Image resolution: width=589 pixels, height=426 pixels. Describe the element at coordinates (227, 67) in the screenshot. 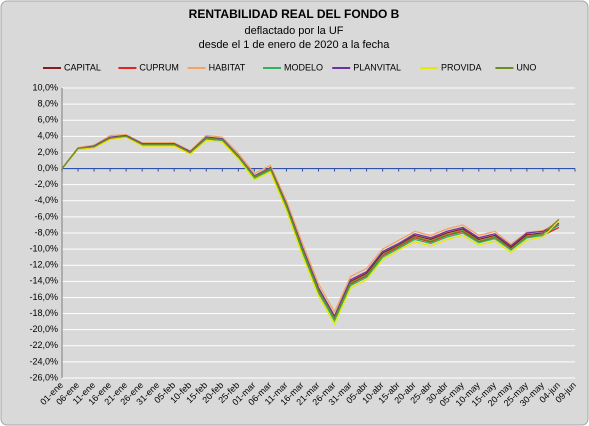

I see `legend-label: HABITAT` at that location.